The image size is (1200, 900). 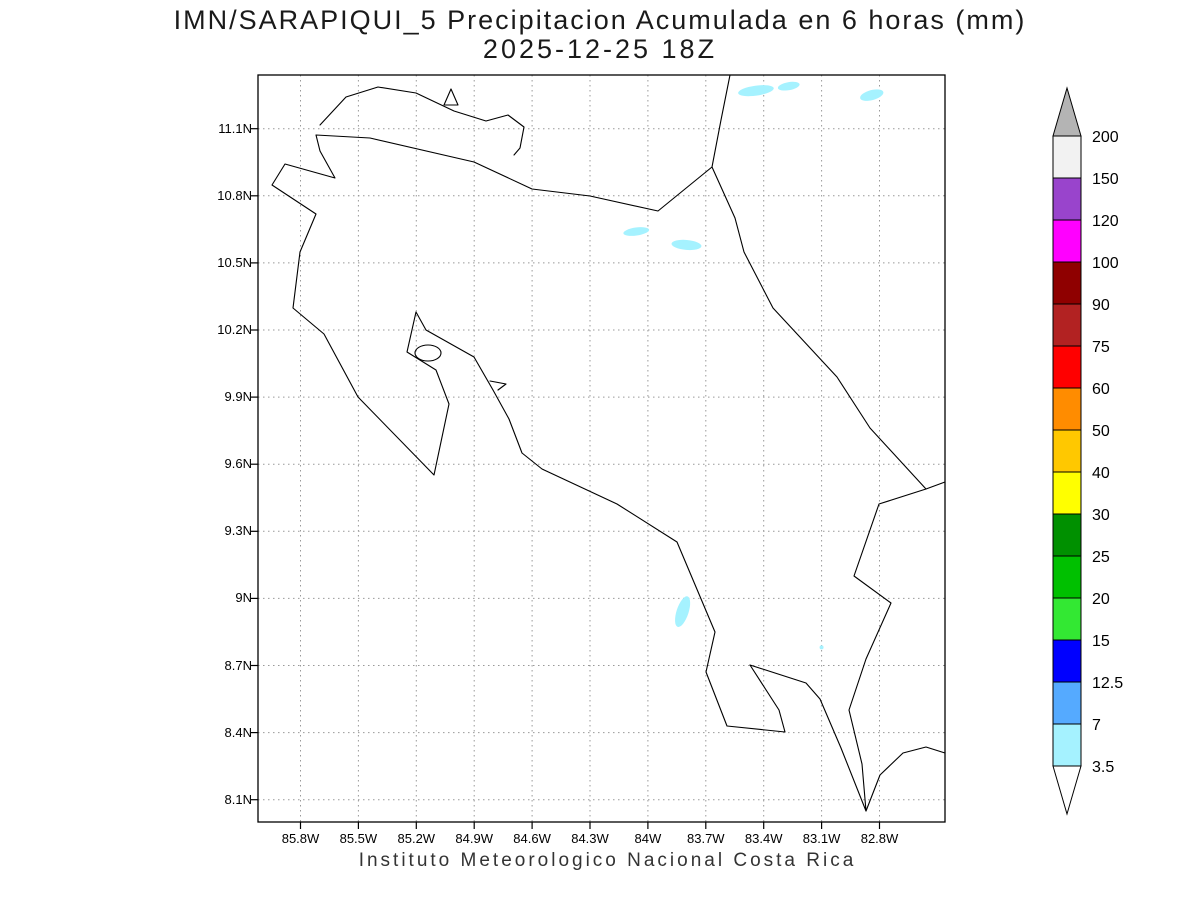 I want to click on colorbar-label: 25, so click(x=1101, y=557).